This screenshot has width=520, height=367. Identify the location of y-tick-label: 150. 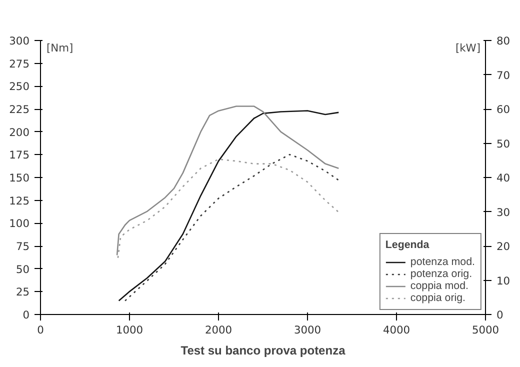
(19, 178).